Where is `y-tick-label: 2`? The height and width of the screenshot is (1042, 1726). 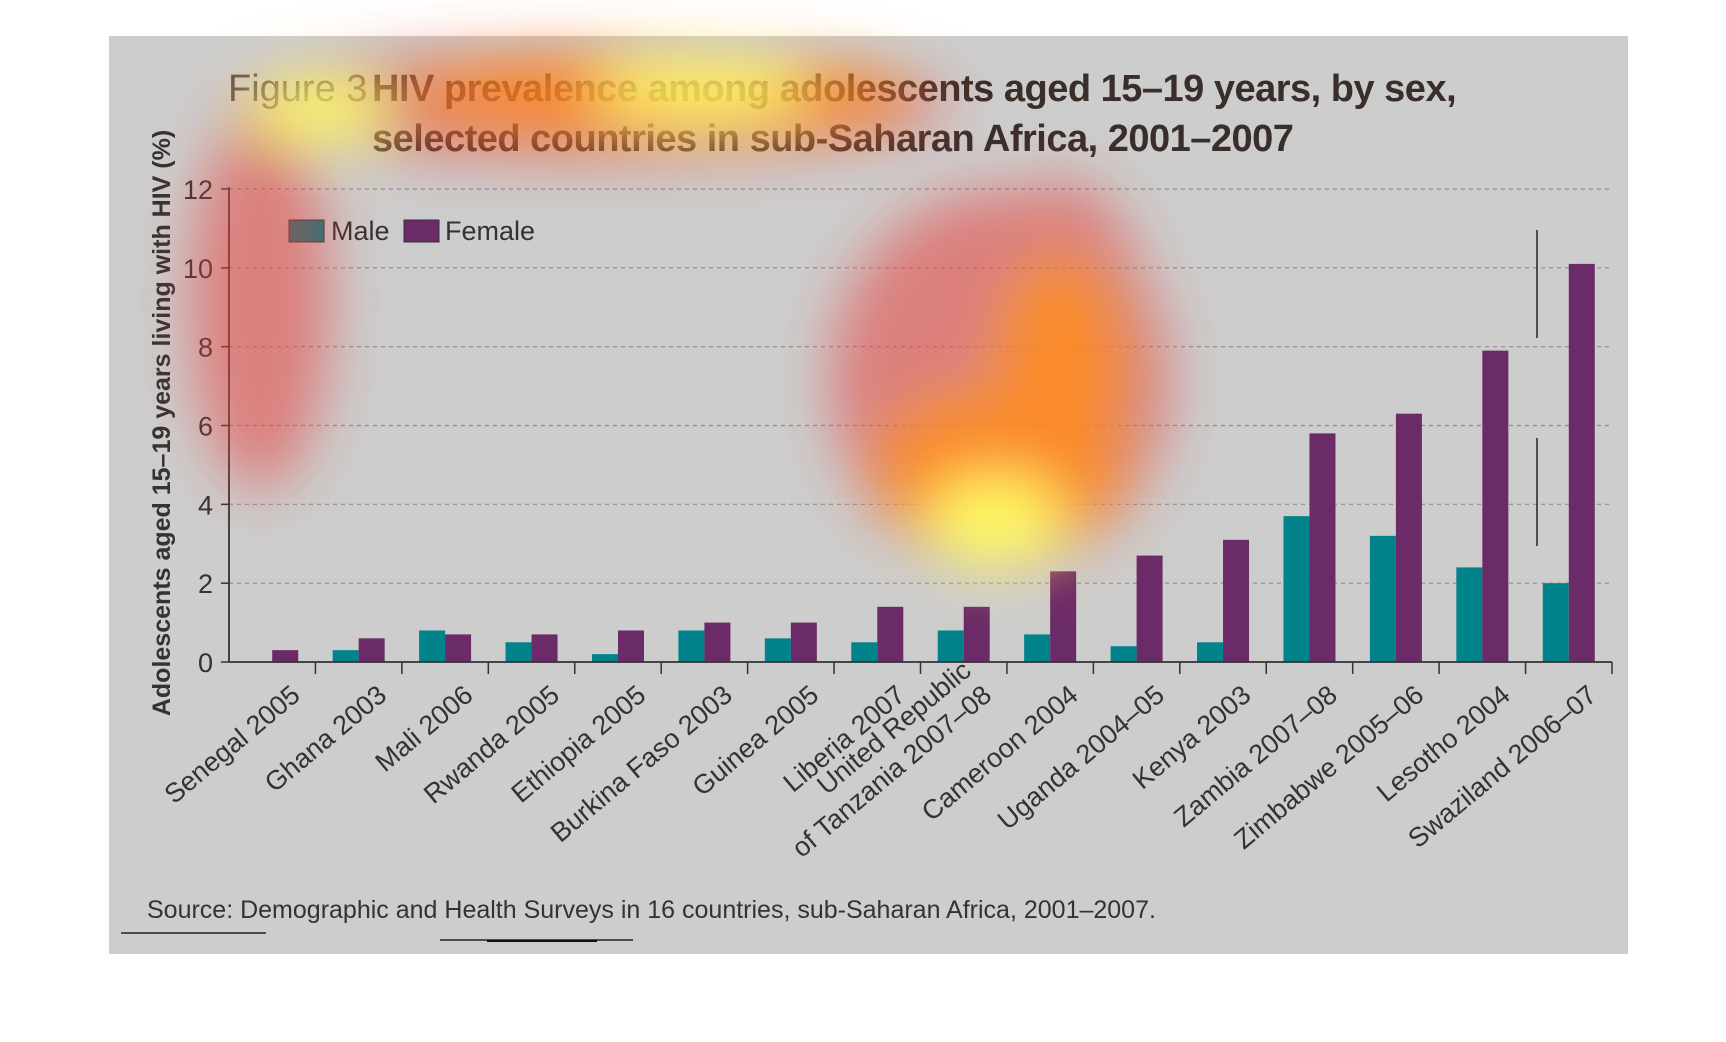 y-tick-label: 2 is located at coordinates (205, 584).